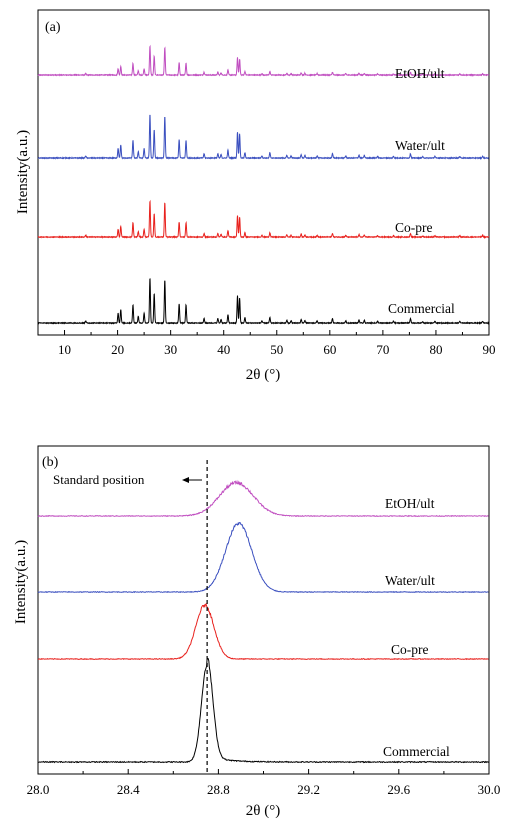  What do you see at coordinates (416, 751) in the screenshot?
I see `panel-b-series-label-commercial: Commercial` at bounding box center [416, 751].